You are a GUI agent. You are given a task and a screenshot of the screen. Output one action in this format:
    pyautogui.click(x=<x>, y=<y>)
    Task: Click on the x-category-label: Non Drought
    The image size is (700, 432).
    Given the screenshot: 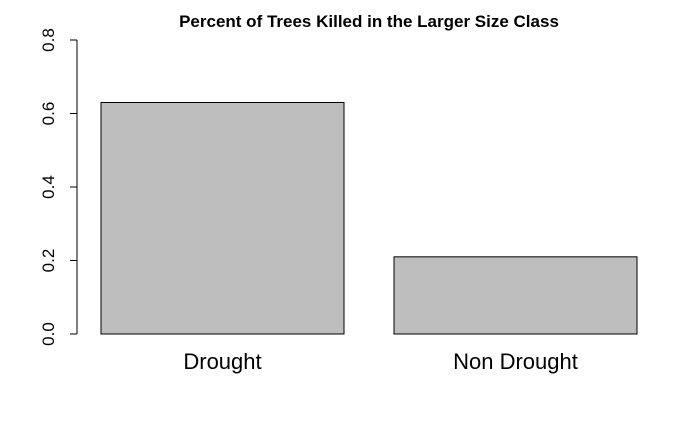 What is the action you would take?
    pyautogui.click(x=515, y=361)
    